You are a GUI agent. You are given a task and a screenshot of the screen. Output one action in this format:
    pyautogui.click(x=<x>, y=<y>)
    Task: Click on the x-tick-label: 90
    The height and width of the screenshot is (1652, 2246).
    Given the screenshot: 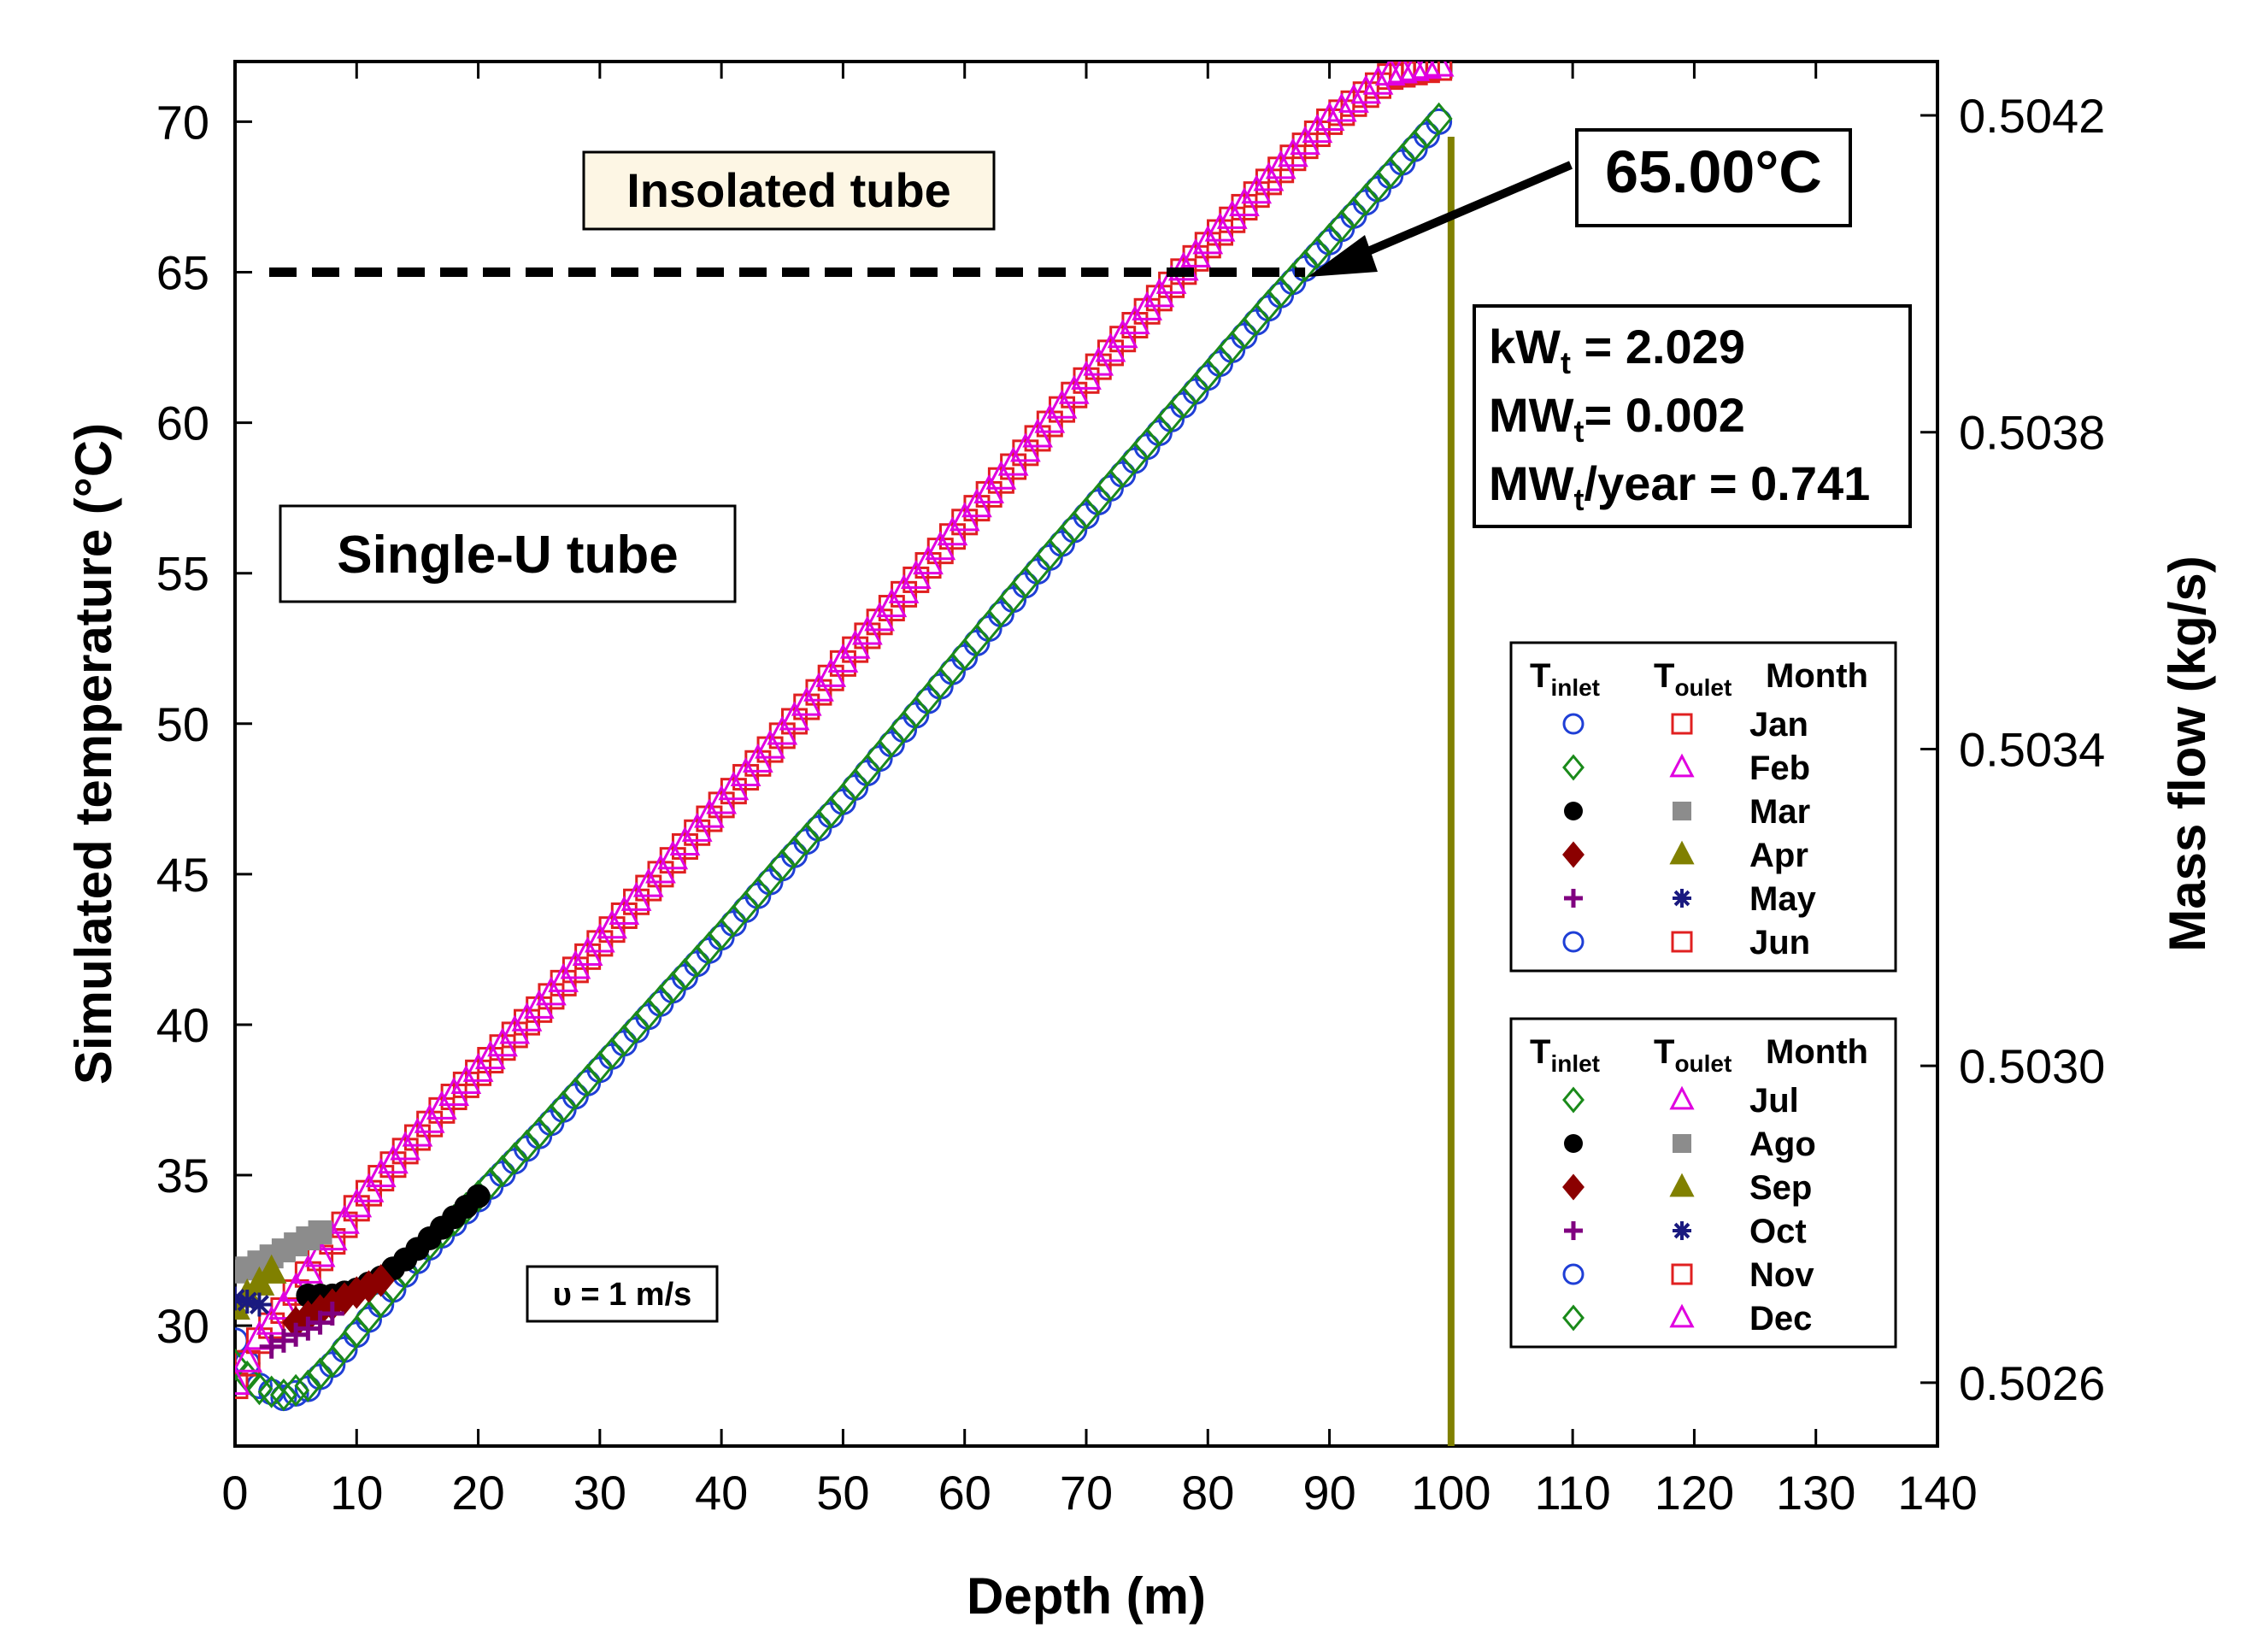 What is the action you would take?
    pyautogui.click(x=1328, y=1493)
    